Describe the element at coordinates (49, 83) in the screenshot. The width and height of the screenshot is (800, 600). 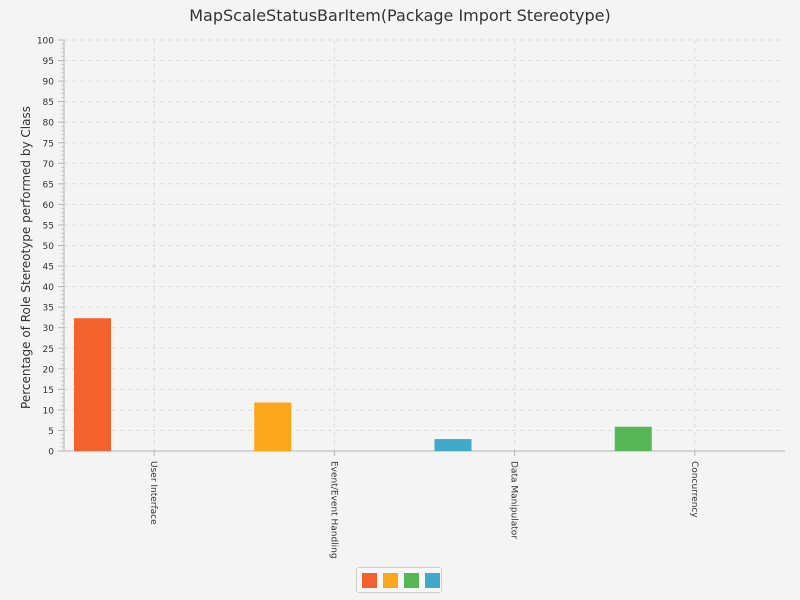
I see `y-tick-label: 90` at that location.